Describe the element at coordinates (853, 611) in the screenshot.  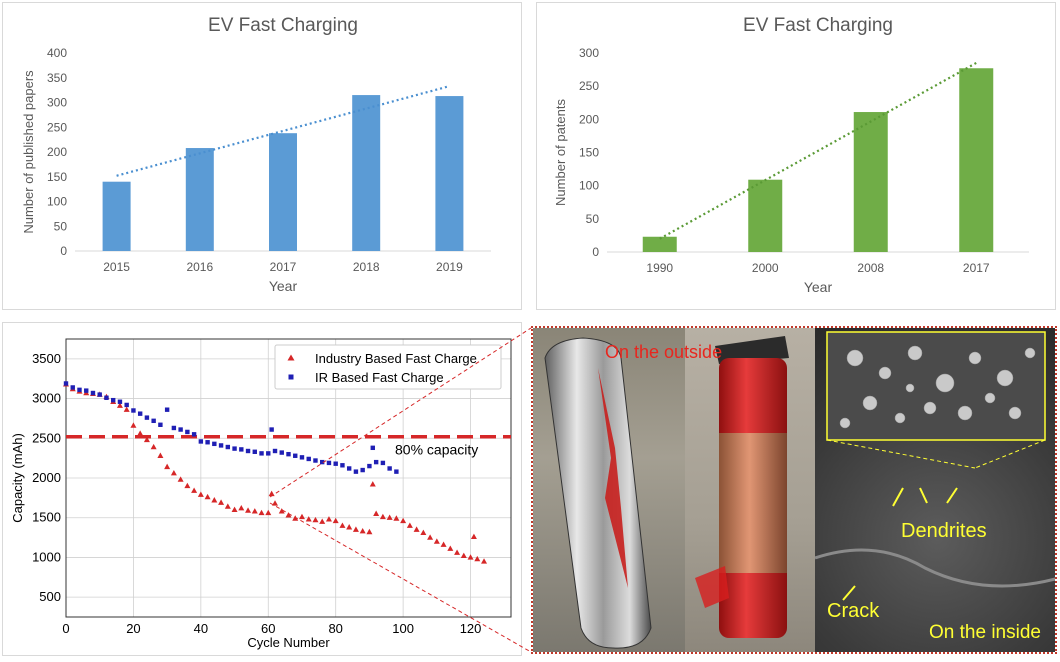
I see `label-crack: Crack` at that location.